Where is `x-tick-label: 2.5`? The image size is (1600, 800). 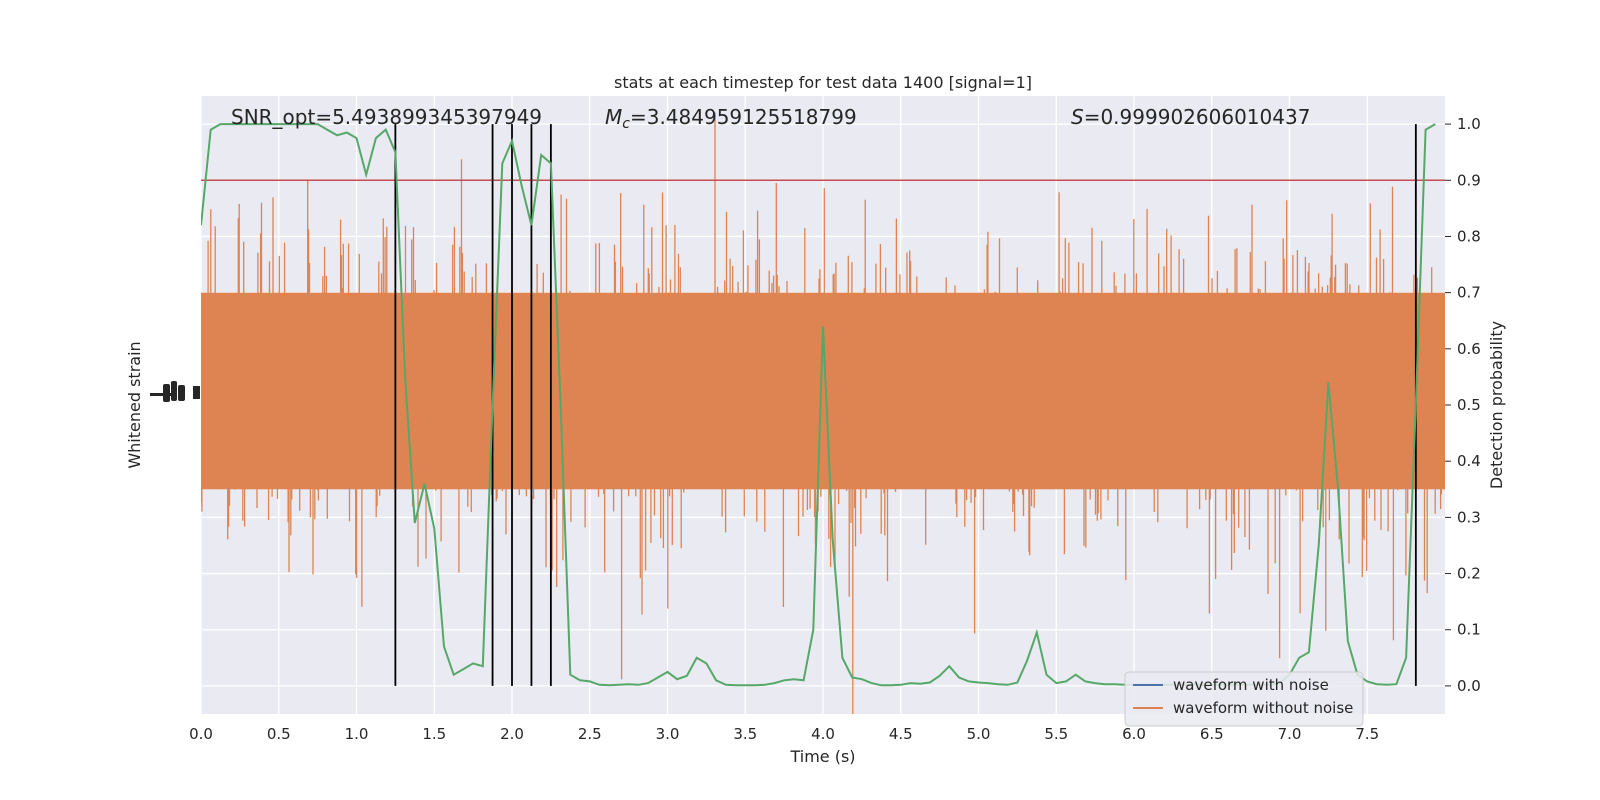 x-tick-label: 2.5 is located at coordinates (590, 734).